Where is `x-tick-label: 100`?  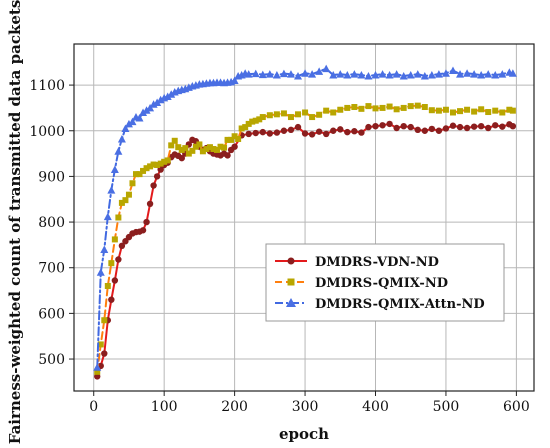 x-tick-label: 100 is located at coordinates (164, 407).